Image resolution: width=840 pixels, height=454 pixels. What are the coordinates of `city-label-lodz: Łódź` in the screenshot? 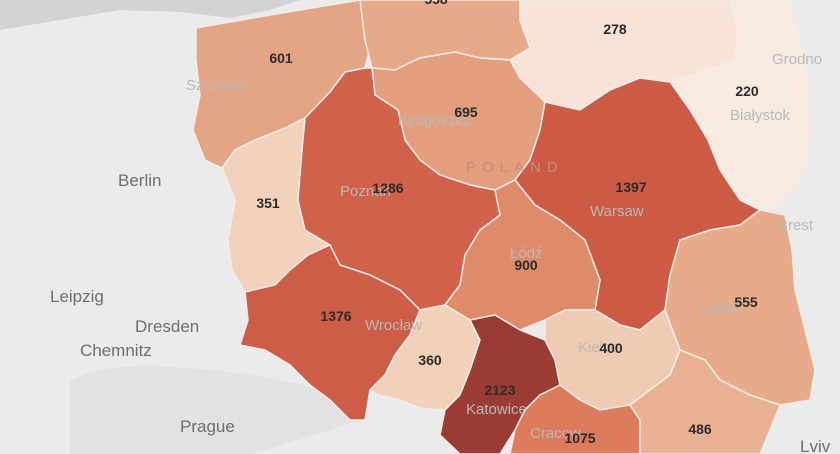 It's located at (526, 253).